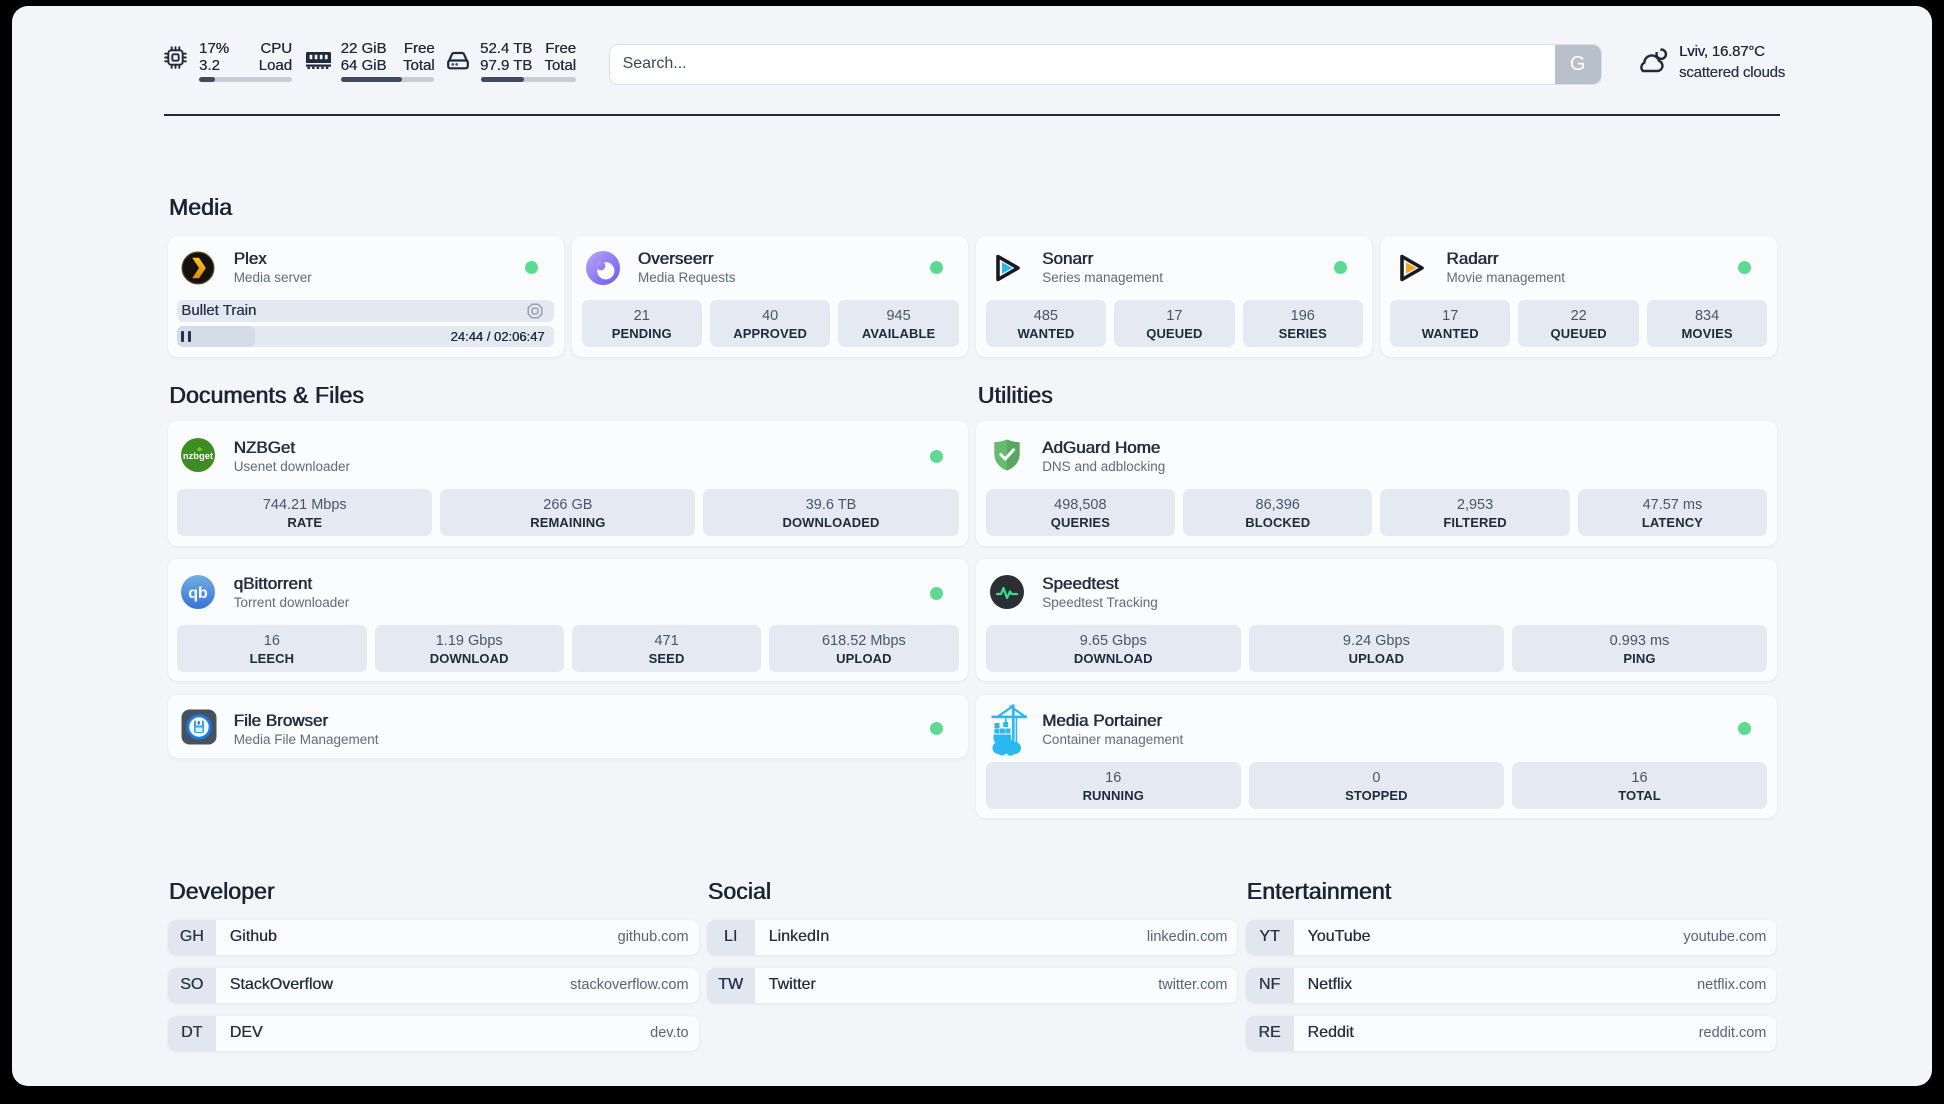 This screenshot has width=1944, height=1104. Describe the element at coordinates (198, 455) in the screenshot. I see `svg-text: nzbget` at that location.